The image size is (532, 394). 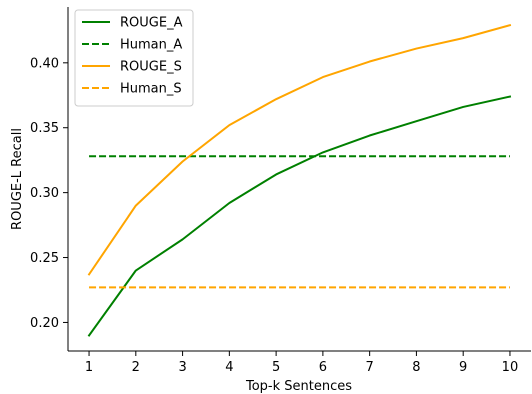 I want to click on legend-label: ROUGE_A, so click(x=151, y=23).